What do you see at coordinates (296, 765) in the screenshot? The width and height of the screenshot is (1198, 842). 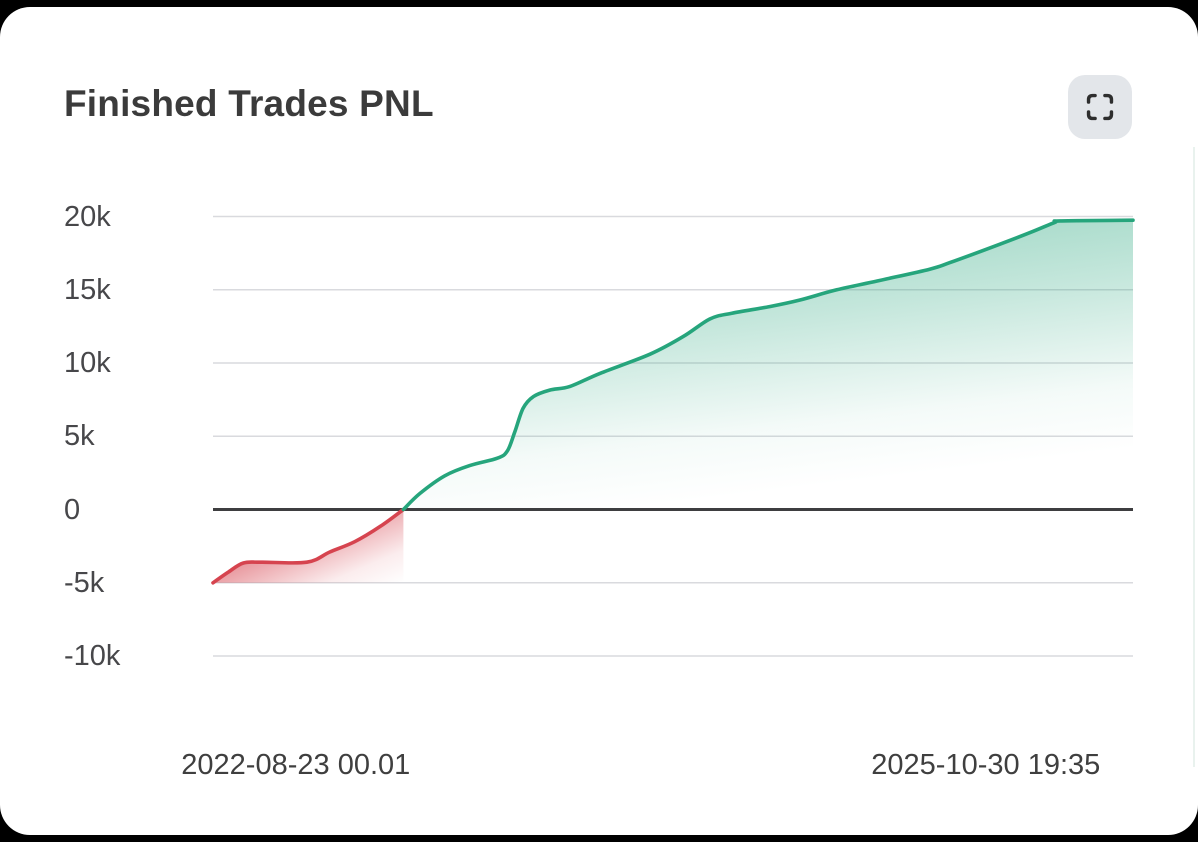 I see `x-axis-tick-label: 2022-08-23 00.01` at bounding box center [296, 765].